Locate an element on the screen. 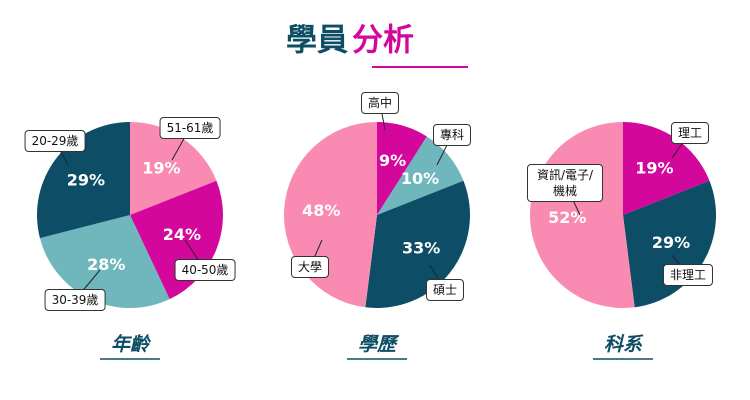 The width and height of the screenshot is (750, 400). callout-label: 高中 is located at coordinates (380, 103).